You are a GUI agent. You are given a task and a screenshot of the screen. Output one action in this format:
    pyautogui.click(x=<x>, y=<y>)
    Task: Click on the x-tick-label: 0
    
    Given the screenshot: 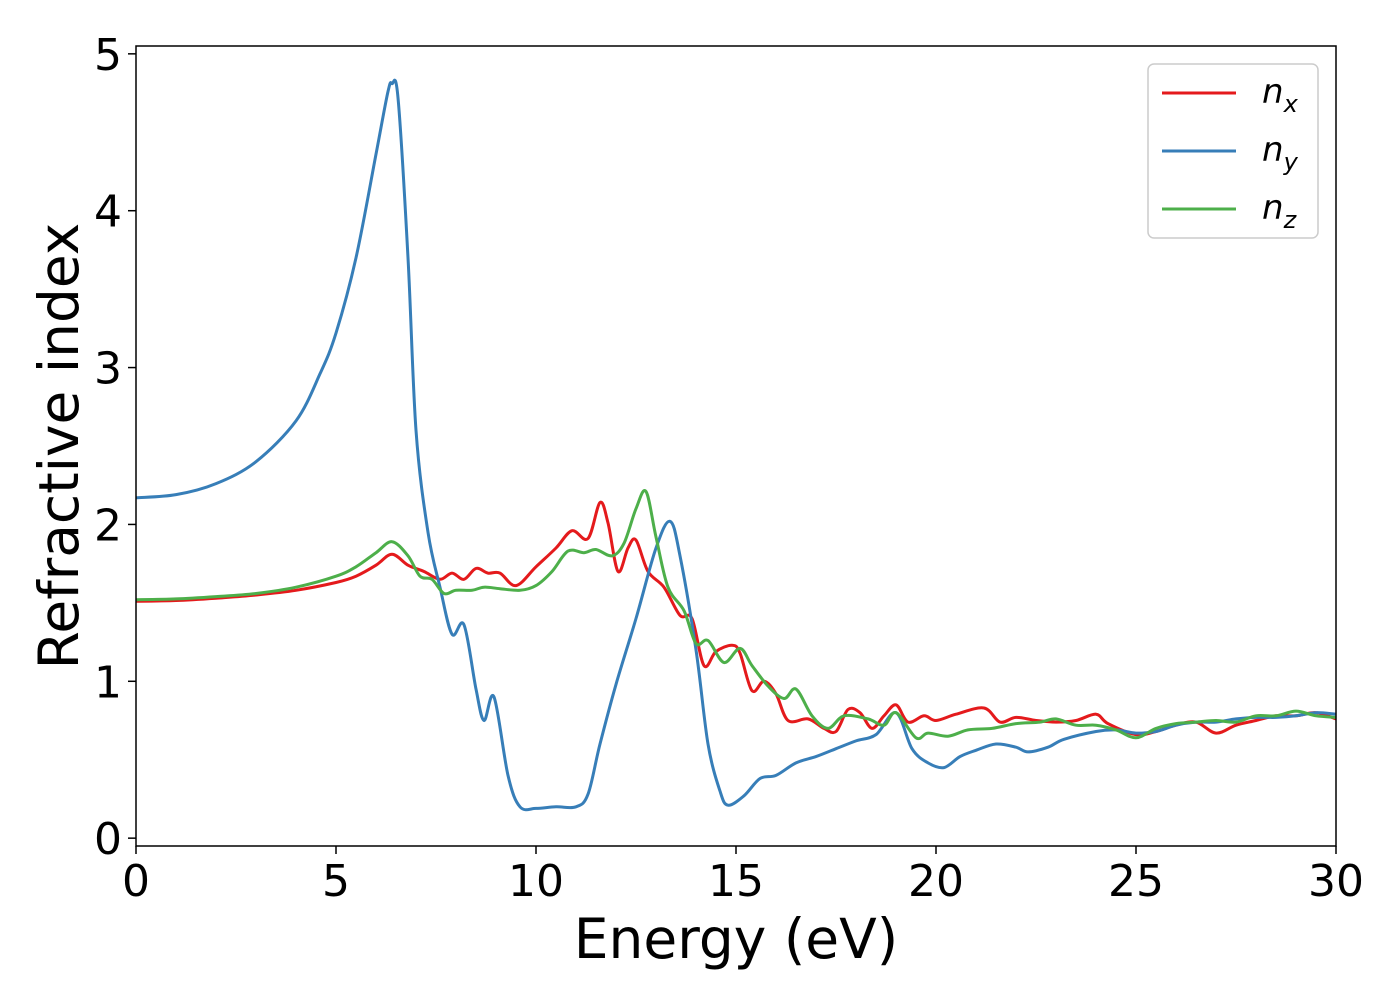 What is the action you would take?
    pyautogui.click(x=136, y=881)
    